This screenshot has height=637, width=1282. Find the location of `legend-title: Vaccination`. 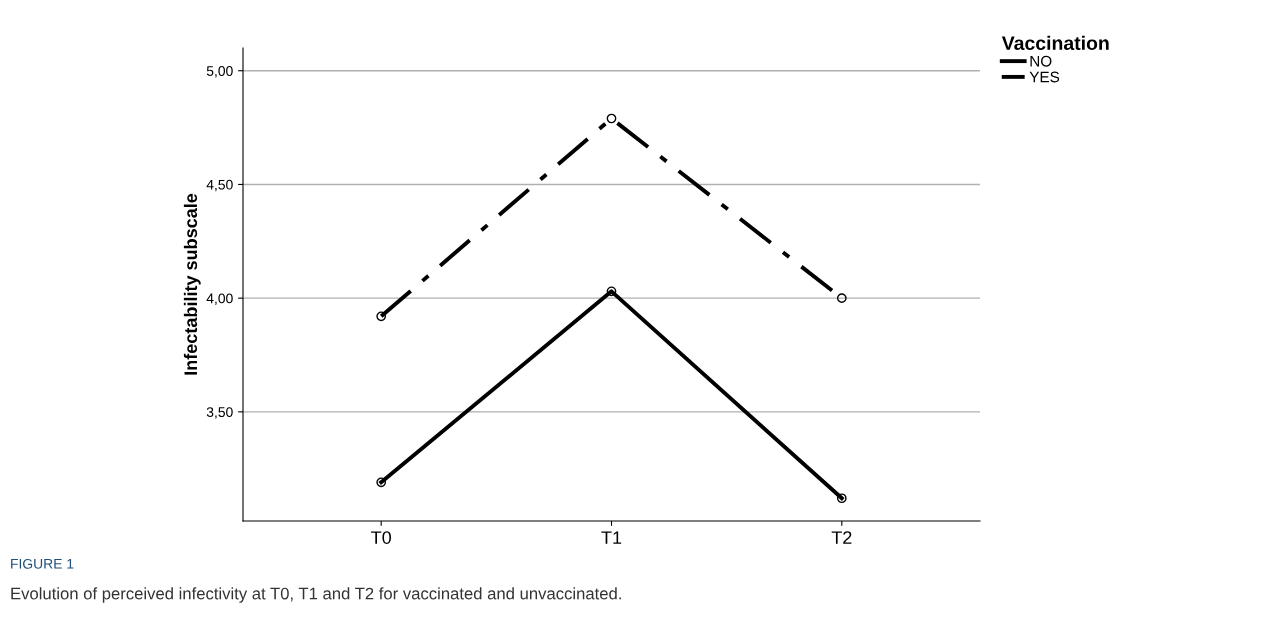

legend-title: Vaccination is located at coordinates (1055, 43).